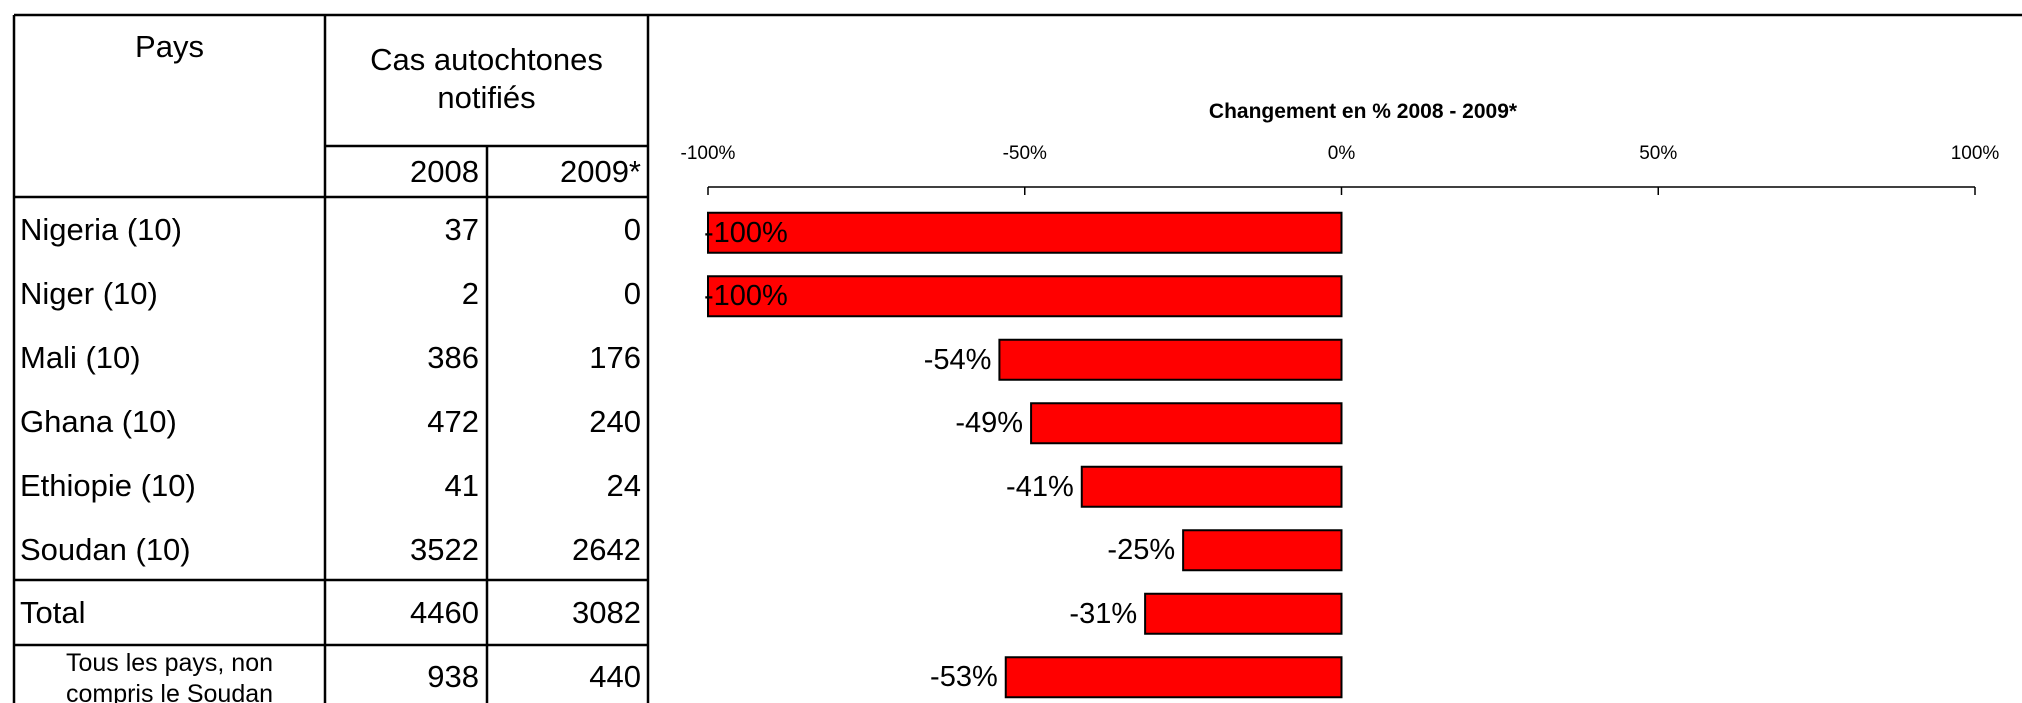  I want to click on bar-data-label: -31%, so click(1103, 613).